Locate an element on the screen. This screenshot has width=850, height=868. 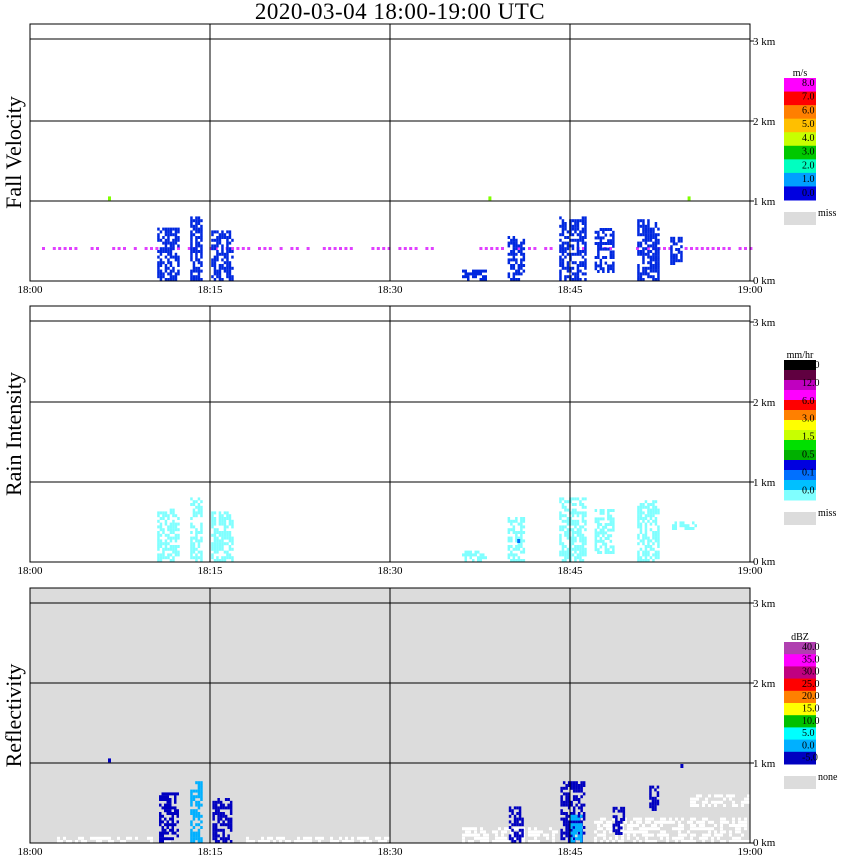
x-tick-label: 18:45 is located at coordinates (570, 290).